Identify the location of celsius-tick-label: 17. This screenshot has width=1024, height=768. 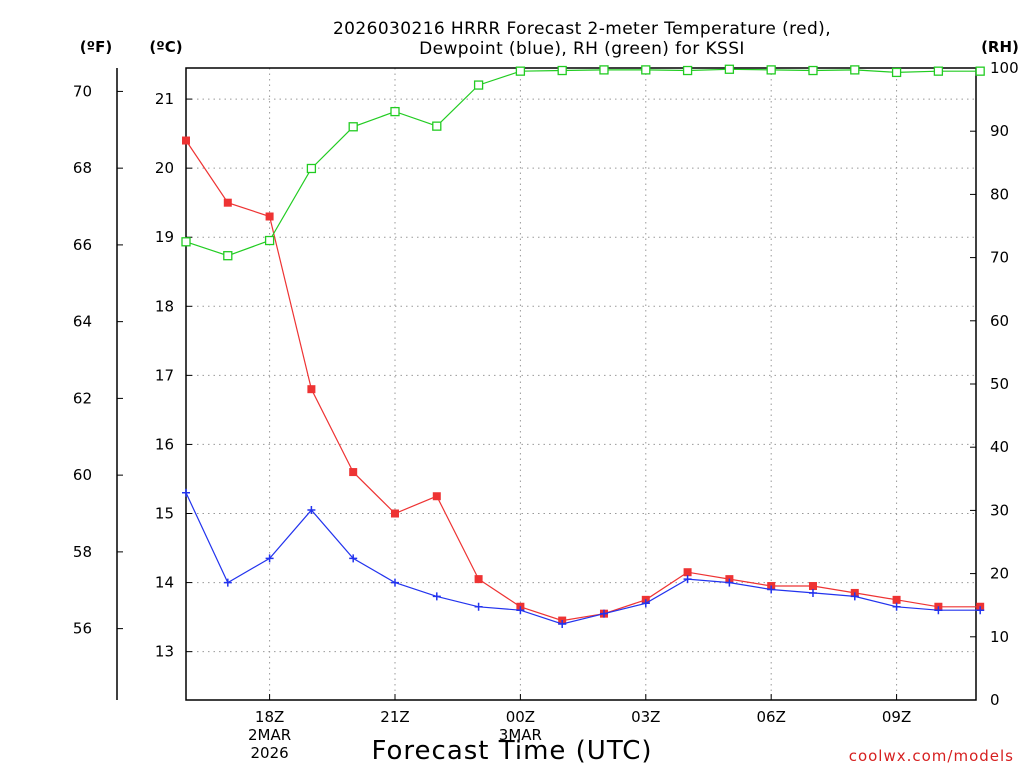
(164, 375).